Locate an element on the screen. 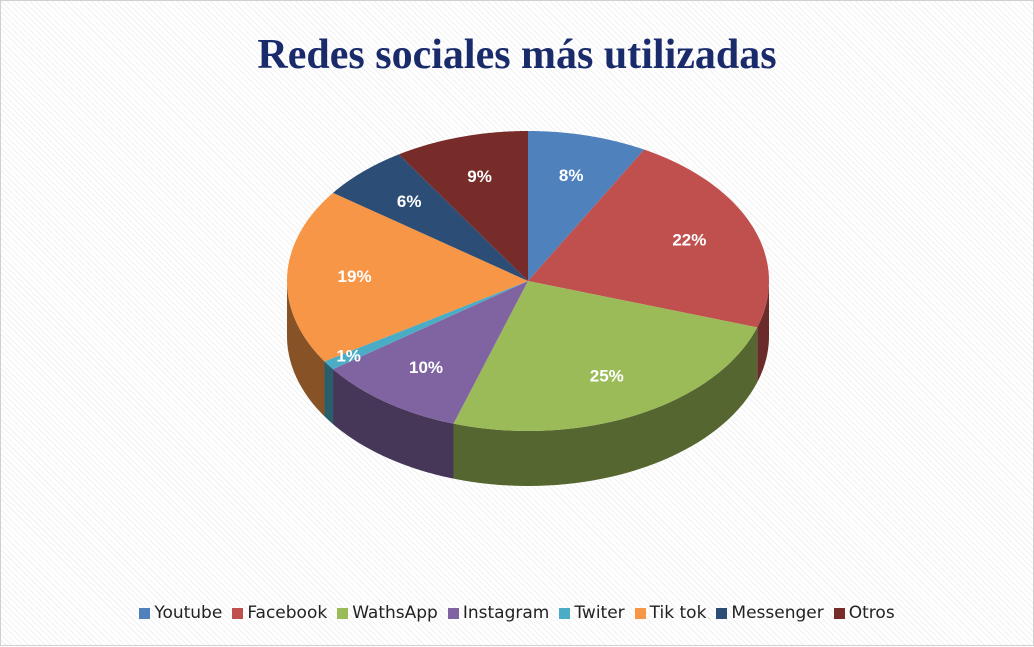 The image size is (1034, 647). legend-entry: Facebook is located at coordinates (279, 613).